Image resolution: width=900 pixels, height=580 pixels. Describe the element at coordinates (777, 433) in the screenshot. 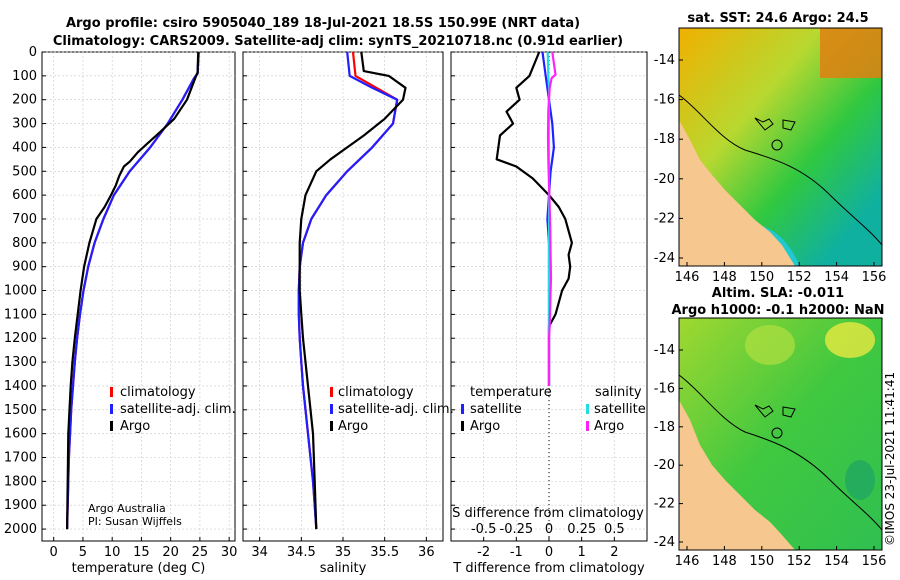

I see `argo-float-marker` at that location.